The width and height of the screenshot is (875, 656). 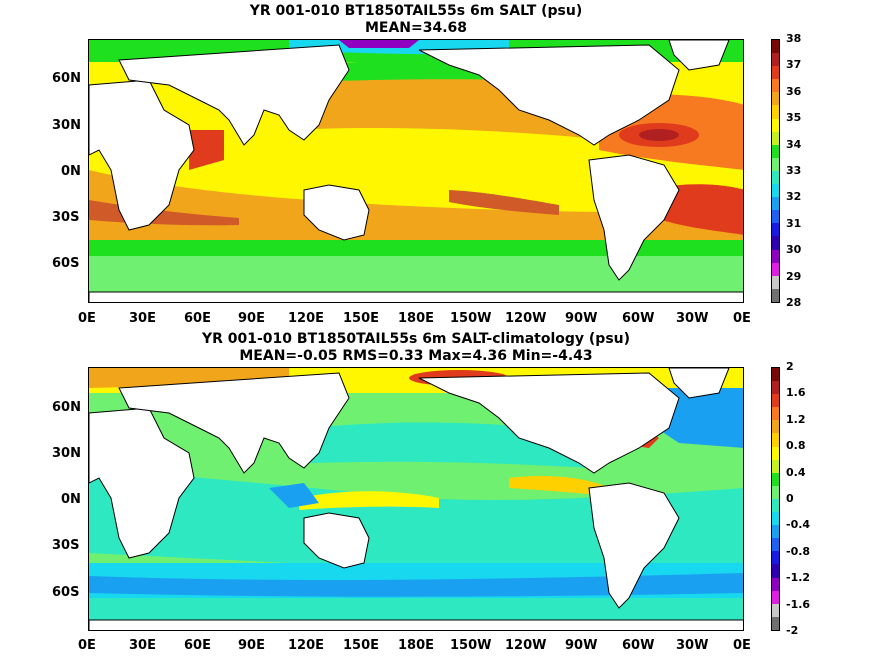 What do you see at coordinates (71, 171) in the screenshot?
I see `panel1-lat-label-0n: 0N` at bounding box center [71, 171].